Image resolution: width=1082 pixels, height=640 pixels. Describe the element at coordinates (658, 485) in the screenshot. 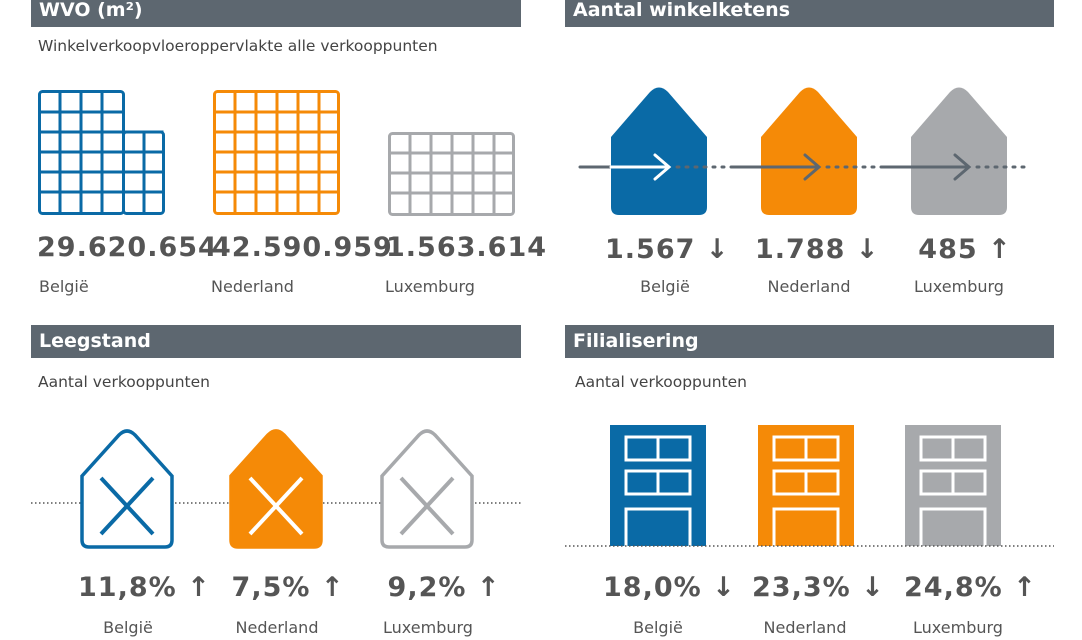

I see `branch-building-icon-belgie` at that location.